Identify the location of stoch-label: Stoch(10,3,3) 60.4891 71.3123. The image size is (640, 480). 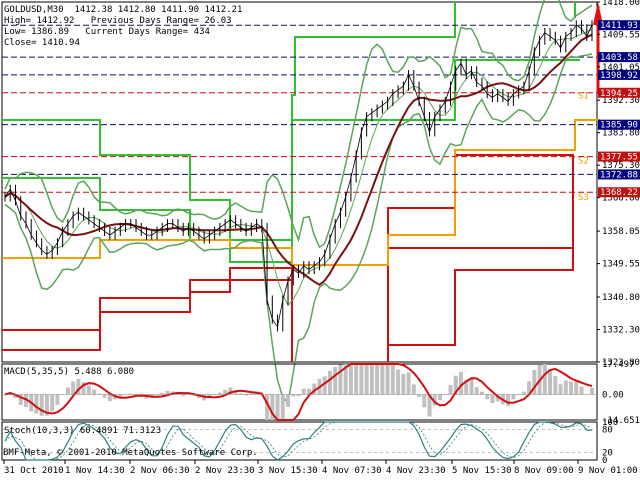
(83, 431).